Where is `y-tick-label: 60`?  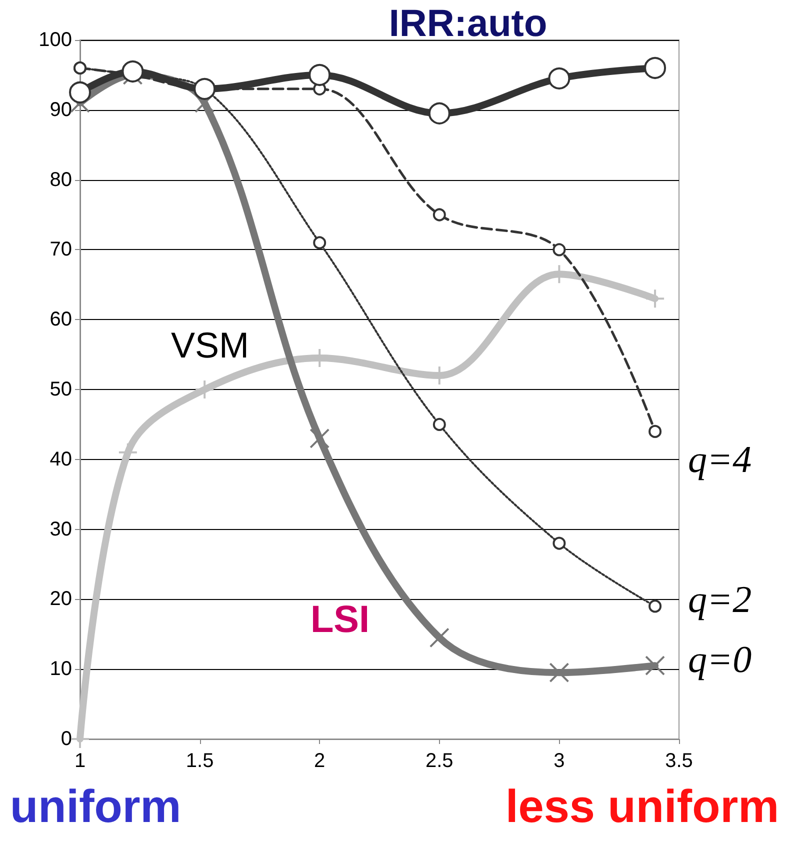 y-tick-label: 60 is located at coordinates (61, 319).